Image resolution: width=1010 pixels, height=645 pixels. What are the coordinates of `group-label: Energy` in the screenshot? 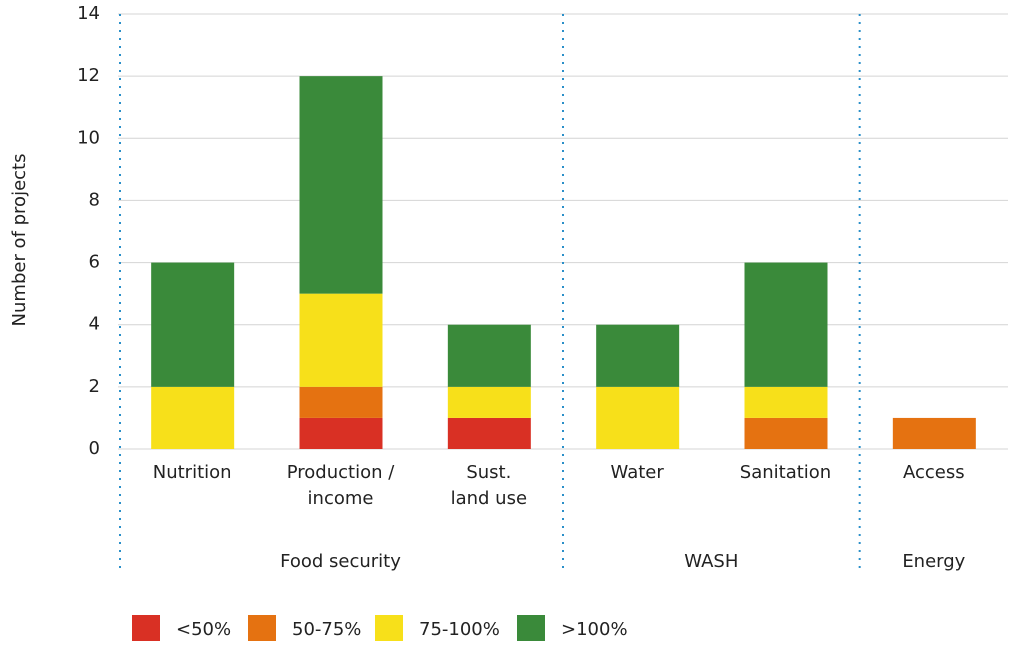 It's located at (933, 561).